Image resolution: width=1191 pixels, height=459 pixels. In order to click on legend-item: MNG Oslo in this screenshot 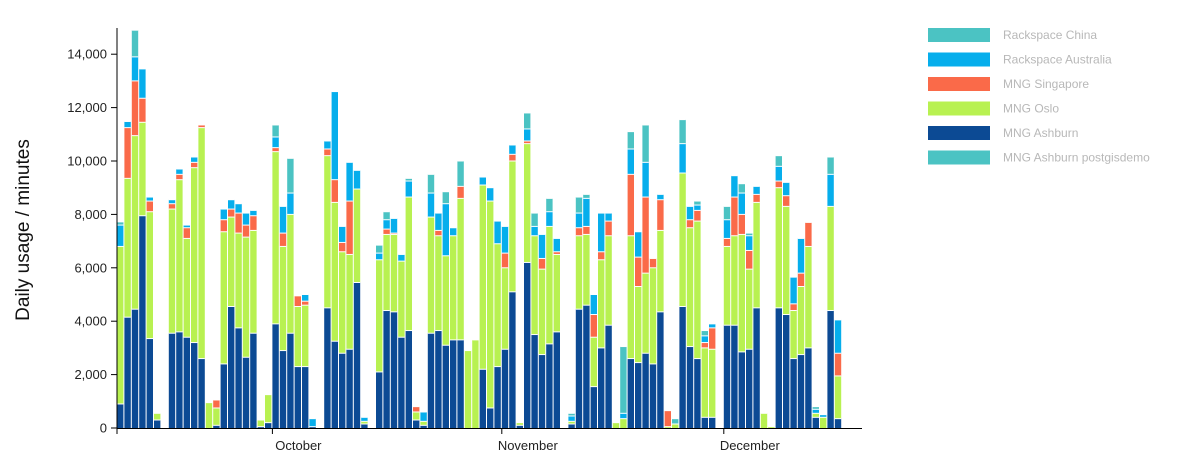, I will do `click(993, 108)`.